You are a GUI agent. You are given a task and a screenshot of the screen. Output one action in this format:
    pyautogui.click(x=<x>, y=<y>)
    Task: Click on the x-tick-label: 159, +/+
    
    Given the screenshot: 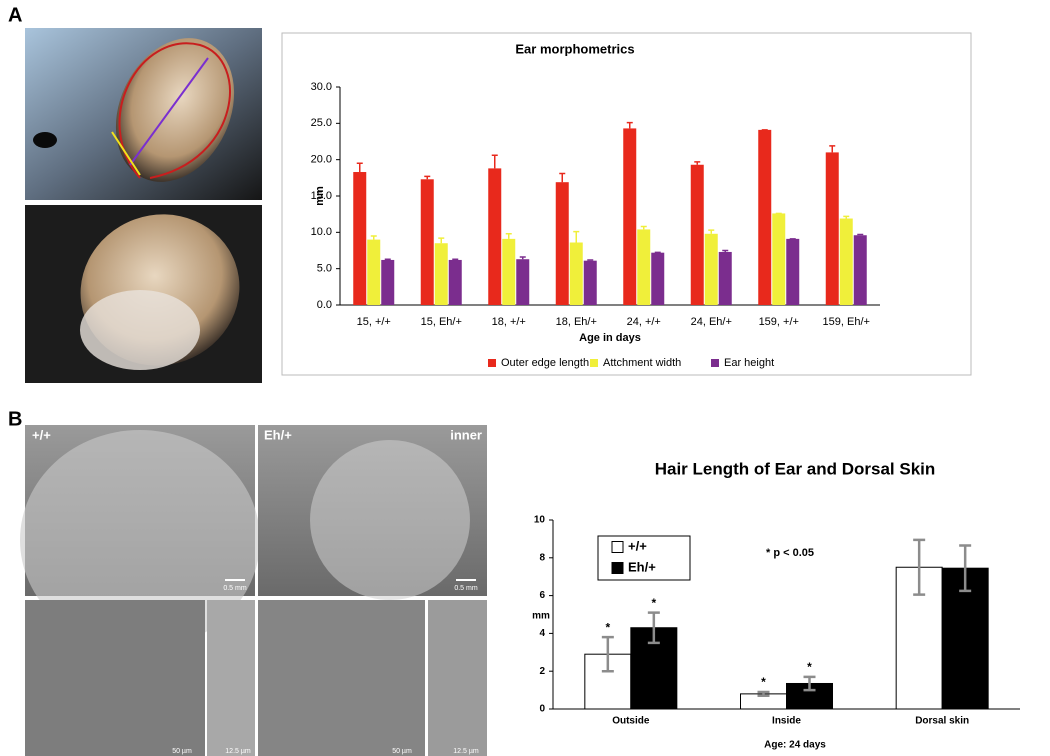 What is the action you would take?
    pyautogui.click(x=779, y=322)
    